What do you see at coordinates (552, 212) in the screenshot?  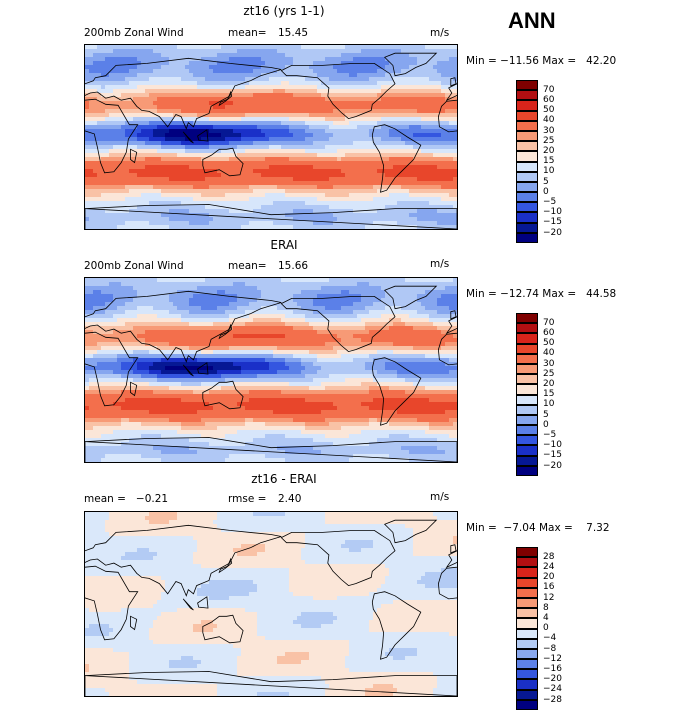 I see `colorbar-tick-label: −10` at bounding box center [552, 212].